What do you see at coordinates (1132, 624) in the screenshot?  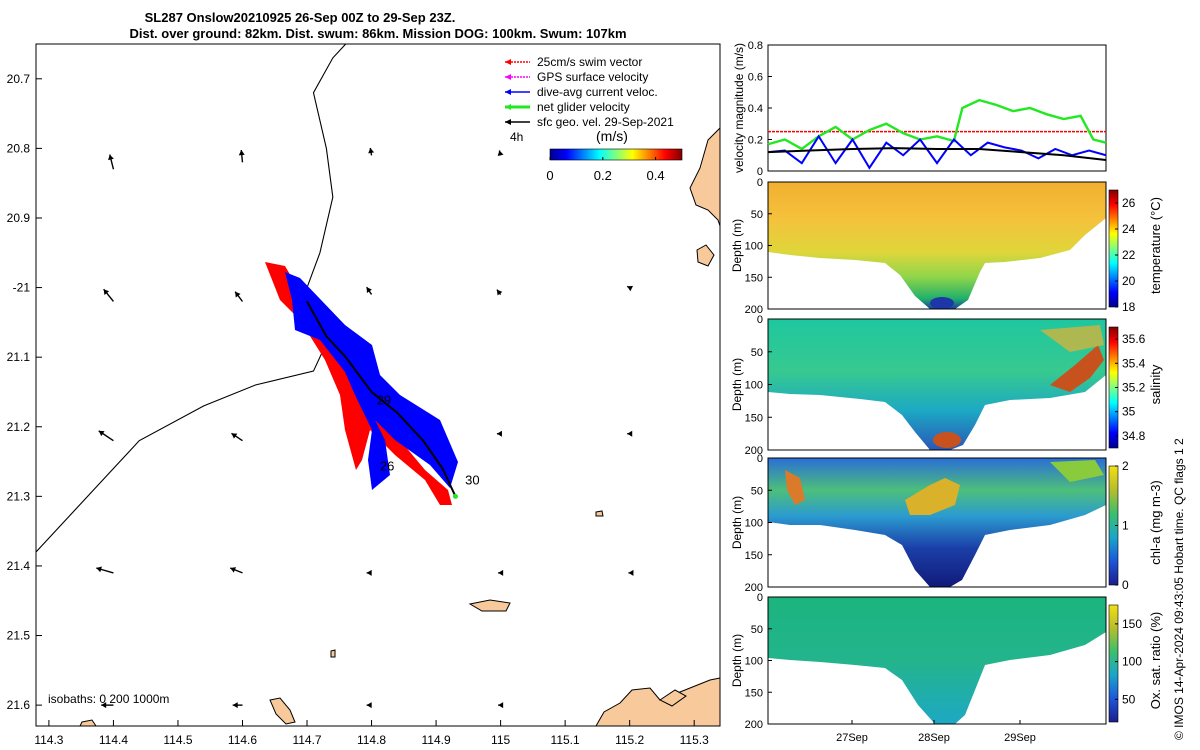 I see `section-colorbar-tick-label: 150` at bounding box center [1132, 624].